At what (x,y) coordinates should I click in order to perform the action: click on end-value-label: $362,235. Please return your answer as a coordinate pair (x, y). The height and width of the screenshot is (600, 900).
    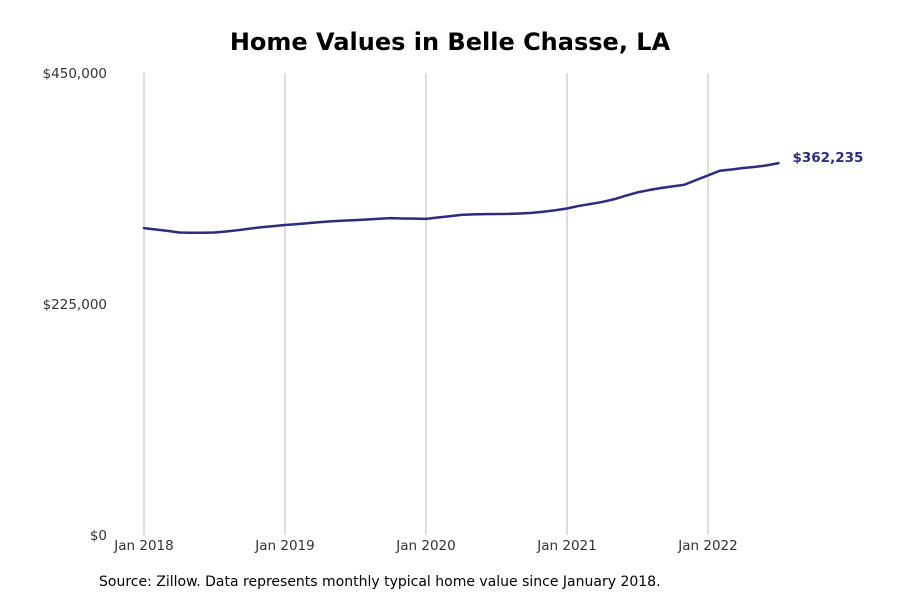
    Looking at the image, I should click on (828, 158).